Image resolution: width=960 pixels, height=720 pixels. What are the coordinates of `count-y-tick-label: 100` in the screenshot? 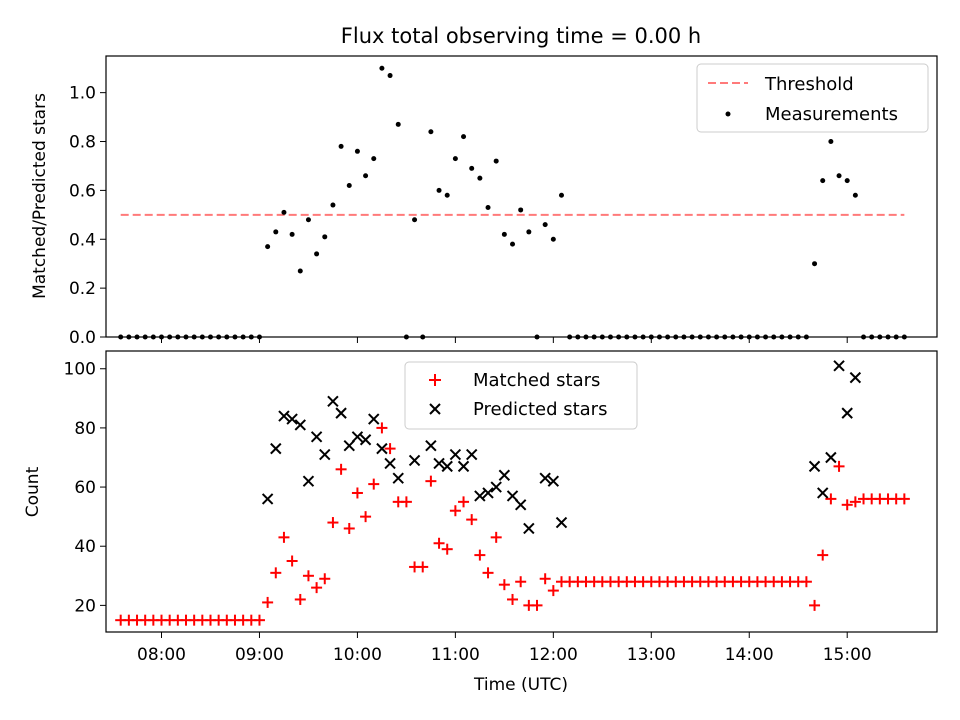 It's located at (80, 370).